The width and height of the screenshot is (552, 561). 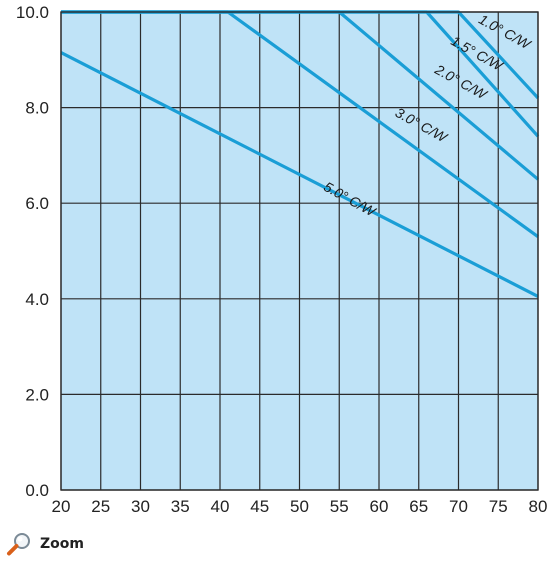 What do you see at coordinates (32, 251) in the screenshot?
I see `y-axis-ticks: 0.0 2.0 4.0 6.0 8.0 10.0` at bounding box center [32, 251].